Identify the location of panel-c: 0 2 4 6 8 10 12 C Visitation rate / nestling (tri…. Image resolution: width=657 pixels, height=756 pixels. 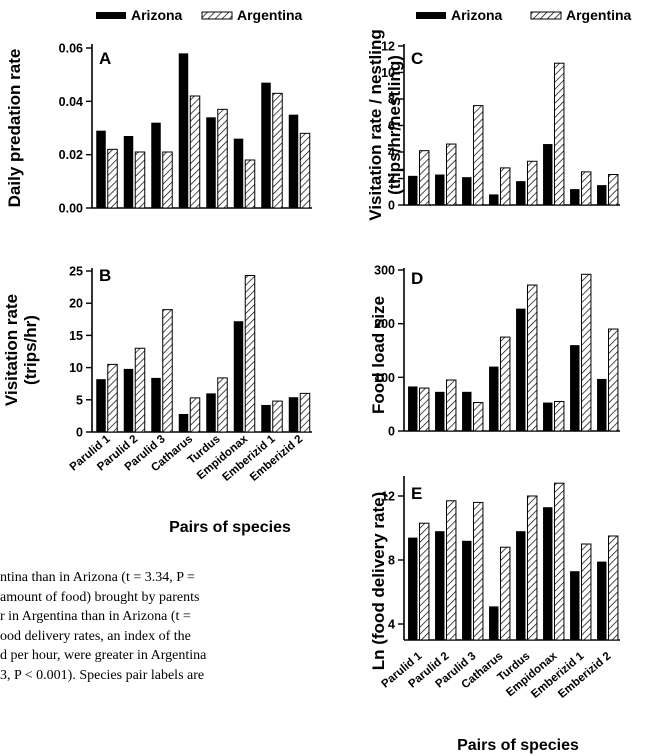
(493, 125).